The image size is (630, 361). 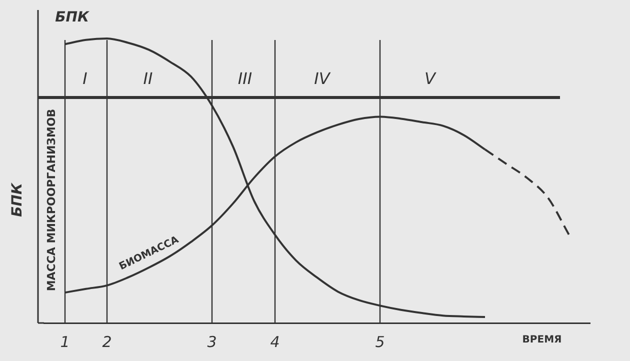 I want to click on annotation: МАССА МИКРООРГАНИЗМОВ, so click(x=51, y=200).